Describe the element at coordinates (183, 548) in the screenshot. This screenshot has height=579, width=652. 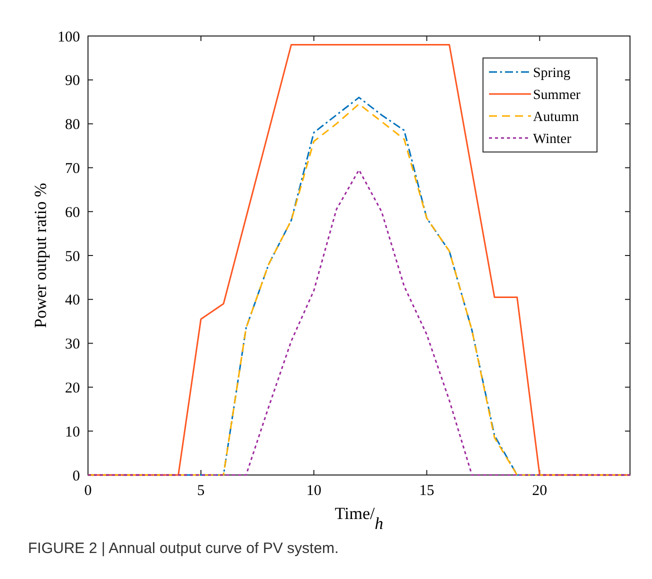
I see `caption: FIGURE 2 | Annual output curve of PV system.` at that location.